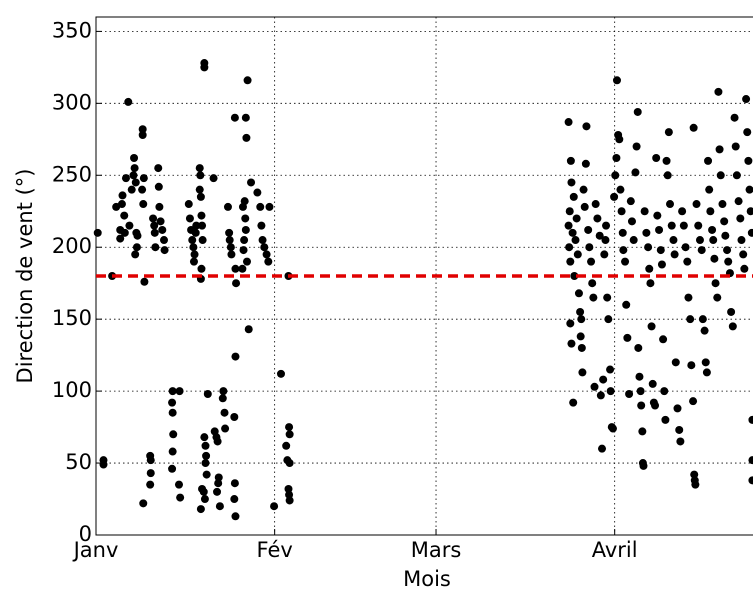 The image size is (753, 591). Describe the element at coordinates (25, 276) in the screenshot. I see `y-axis-label: Direction de vent (°)` at that location.